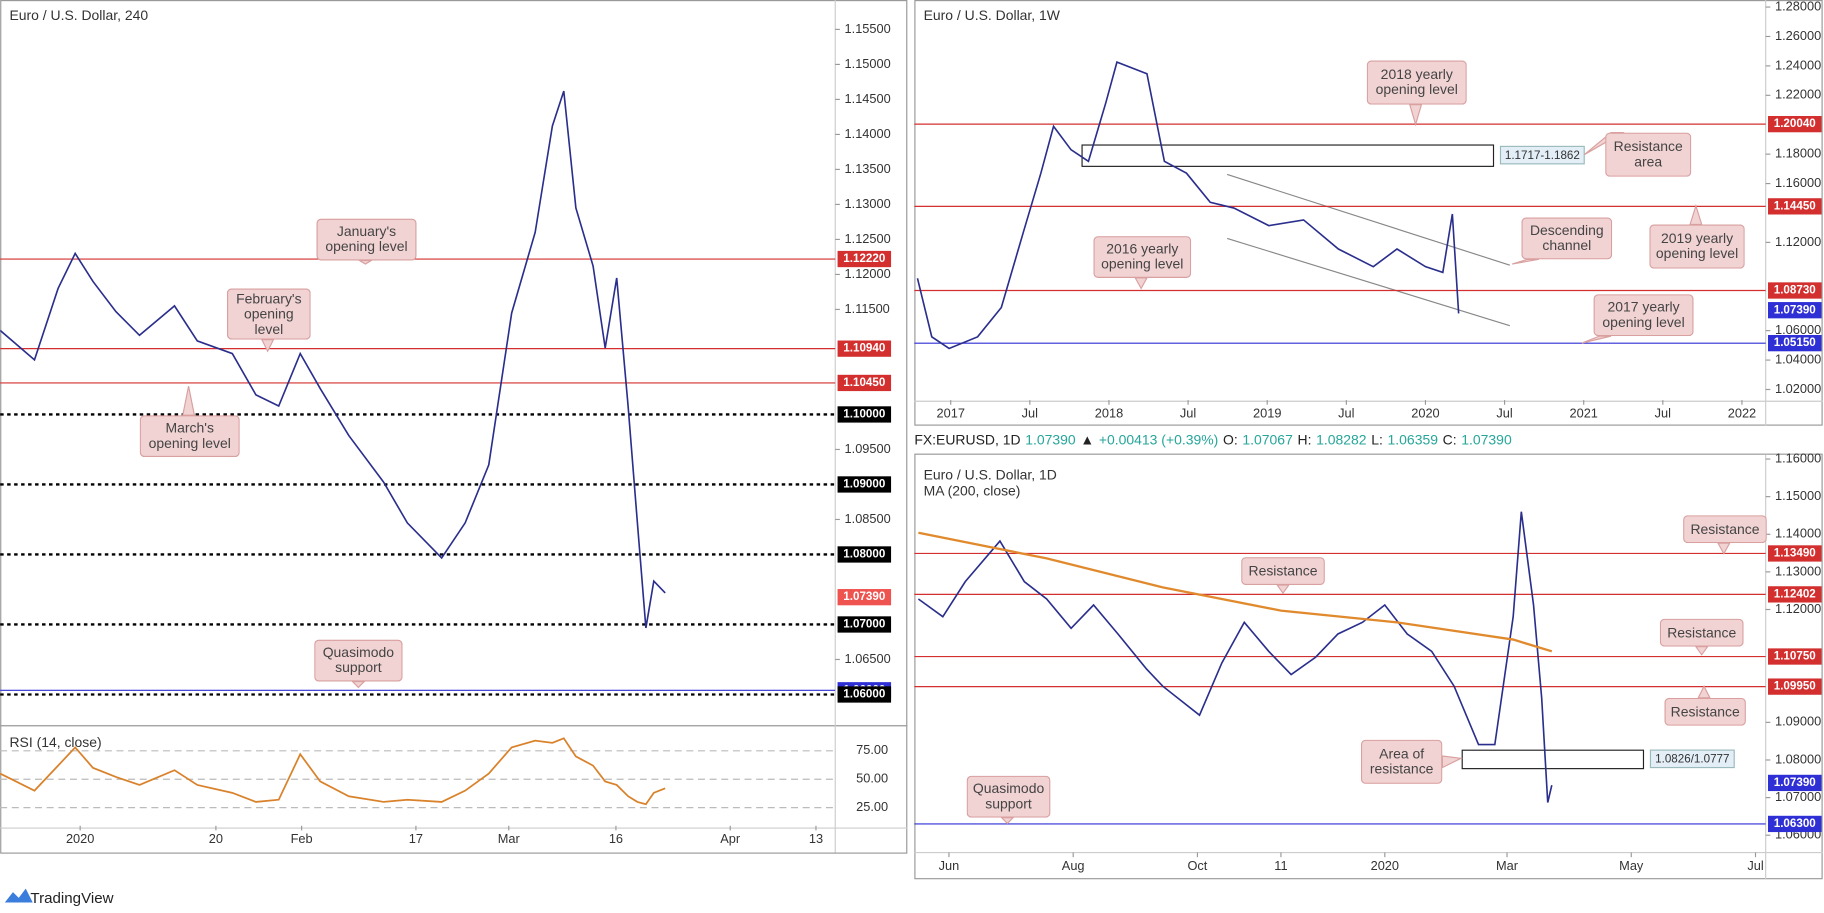 The width and height of the screenshot is (1824, 913). I want to click on x-tick-label: 11, so click(1280, 865).